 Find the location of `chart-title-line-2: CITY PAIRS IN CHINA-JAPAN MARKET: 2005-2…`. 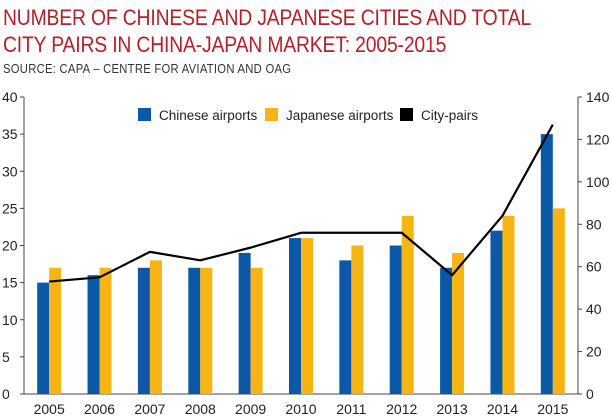

chart-title-line-2: CITY PAIRS IN CHINA-JAPAN MARKET: 2005-2… is located at coordinates (225, 44).